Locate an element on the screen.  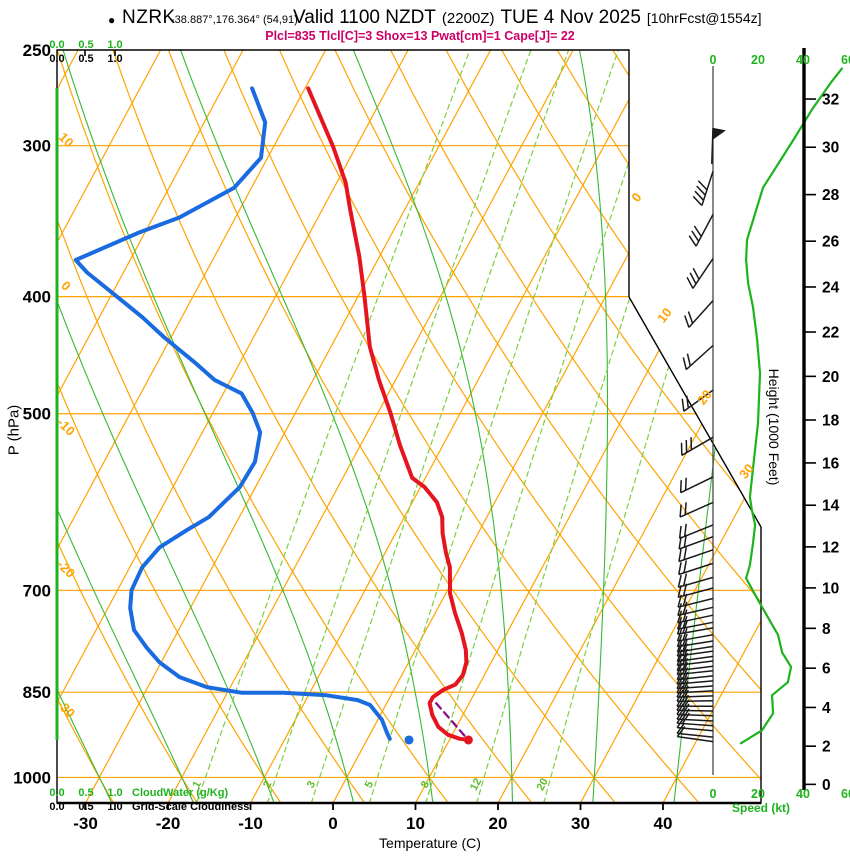
height-tick-label: 26 is located at coordinates (831, 242).